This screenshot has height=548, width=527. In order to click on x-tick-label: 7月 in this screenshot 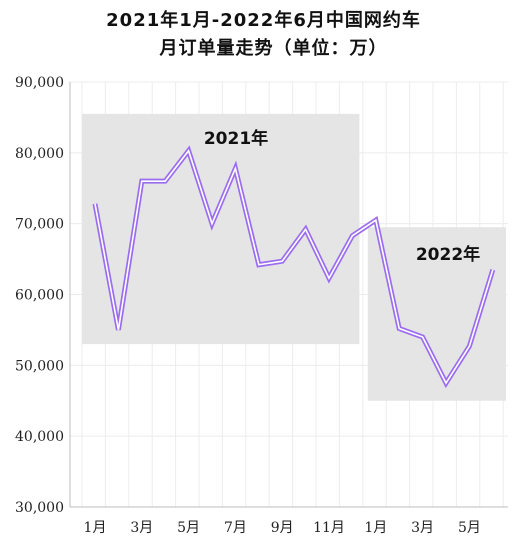, I will do `click(235, 528)`.